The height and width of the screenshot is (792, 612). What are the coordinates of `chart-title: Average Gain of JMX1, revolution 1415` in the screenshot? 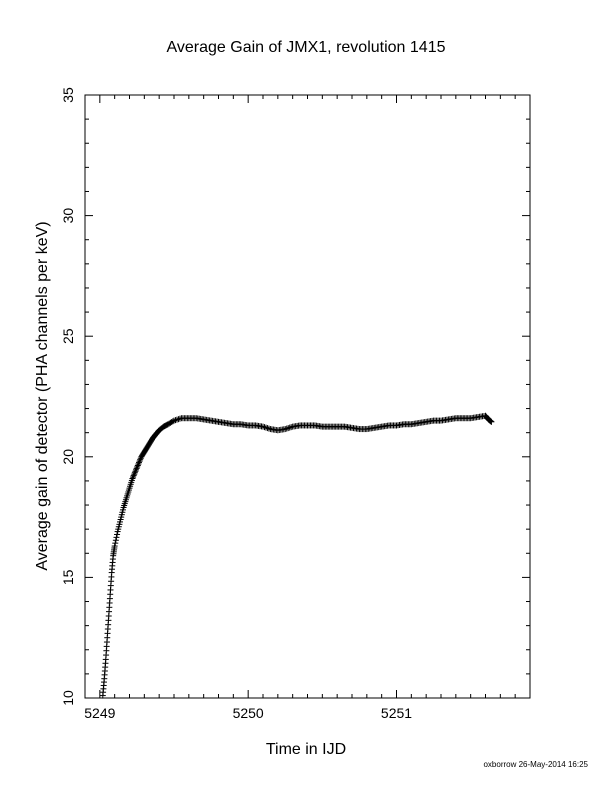 It's located at (306, 47).